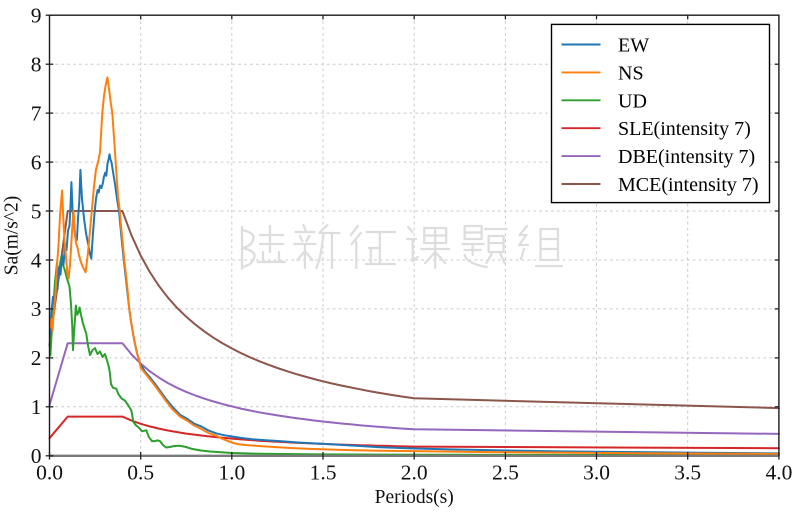  I want to click on svg-text: 4.0, so click(778, 473).